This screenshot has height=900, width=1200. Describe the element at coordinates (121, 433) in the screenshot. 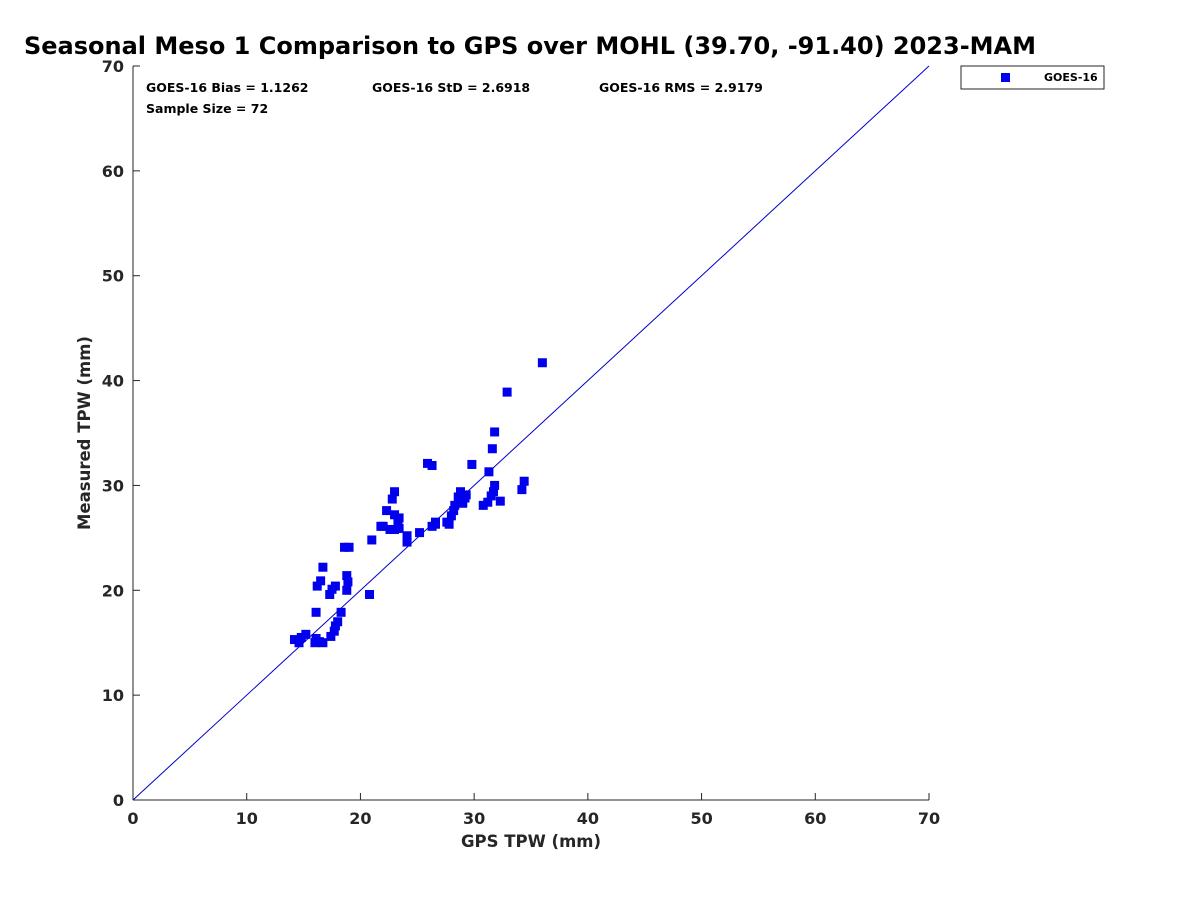

I see `y-axis-ticks: 0 10 20 30 40 50 60 70` at that location.